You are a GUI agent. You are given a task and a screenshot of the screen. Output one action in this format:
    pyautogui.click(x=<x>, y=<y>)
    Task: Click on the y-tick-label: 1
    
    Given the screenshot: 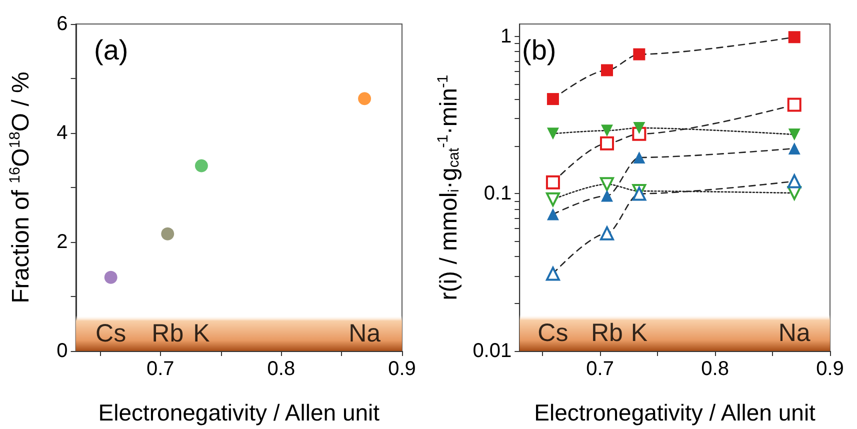 What is the action you would take?
    pyautogui.click(x=506, y=36)
    